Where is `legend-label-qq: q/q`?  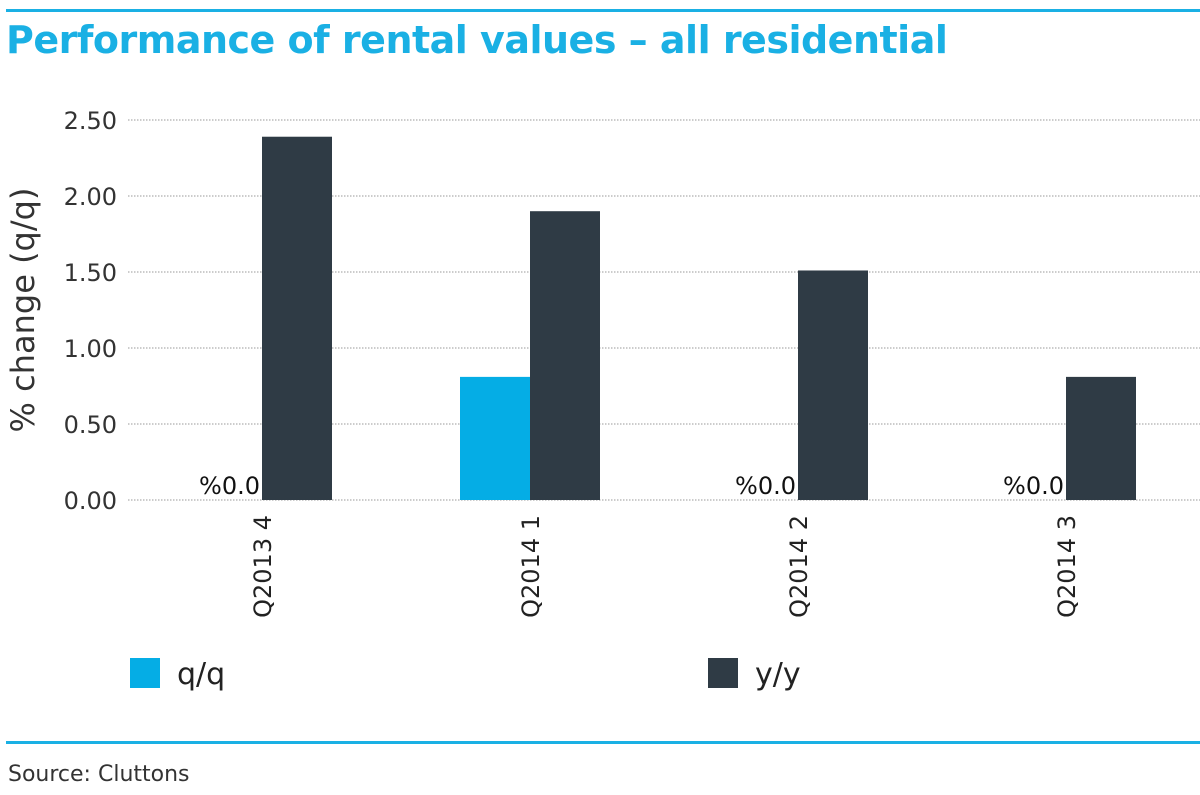 legend-label-qq: q/q is located at coordinates (201, 674).